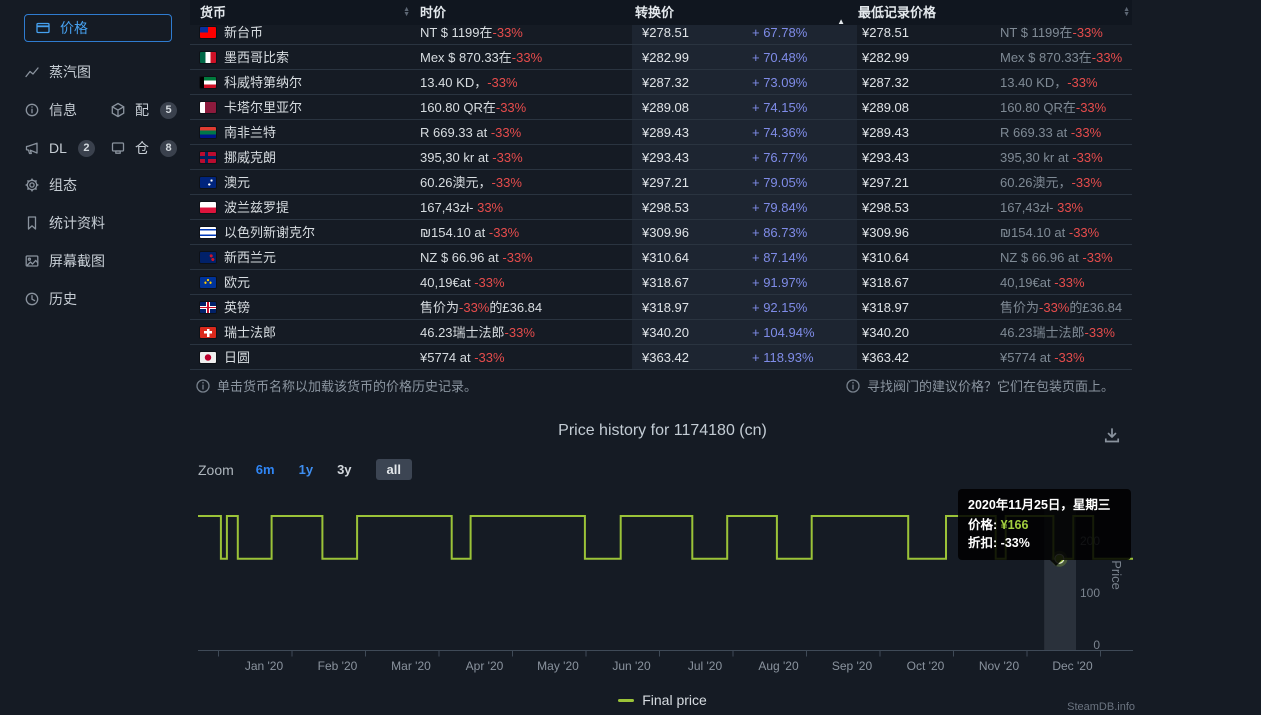 This screenshot has height=715, width=1261. What do you see at coordinates (95, 185) in the screenshot?
I see `sidebar-row: 组态` at bounding box center [95, 185].